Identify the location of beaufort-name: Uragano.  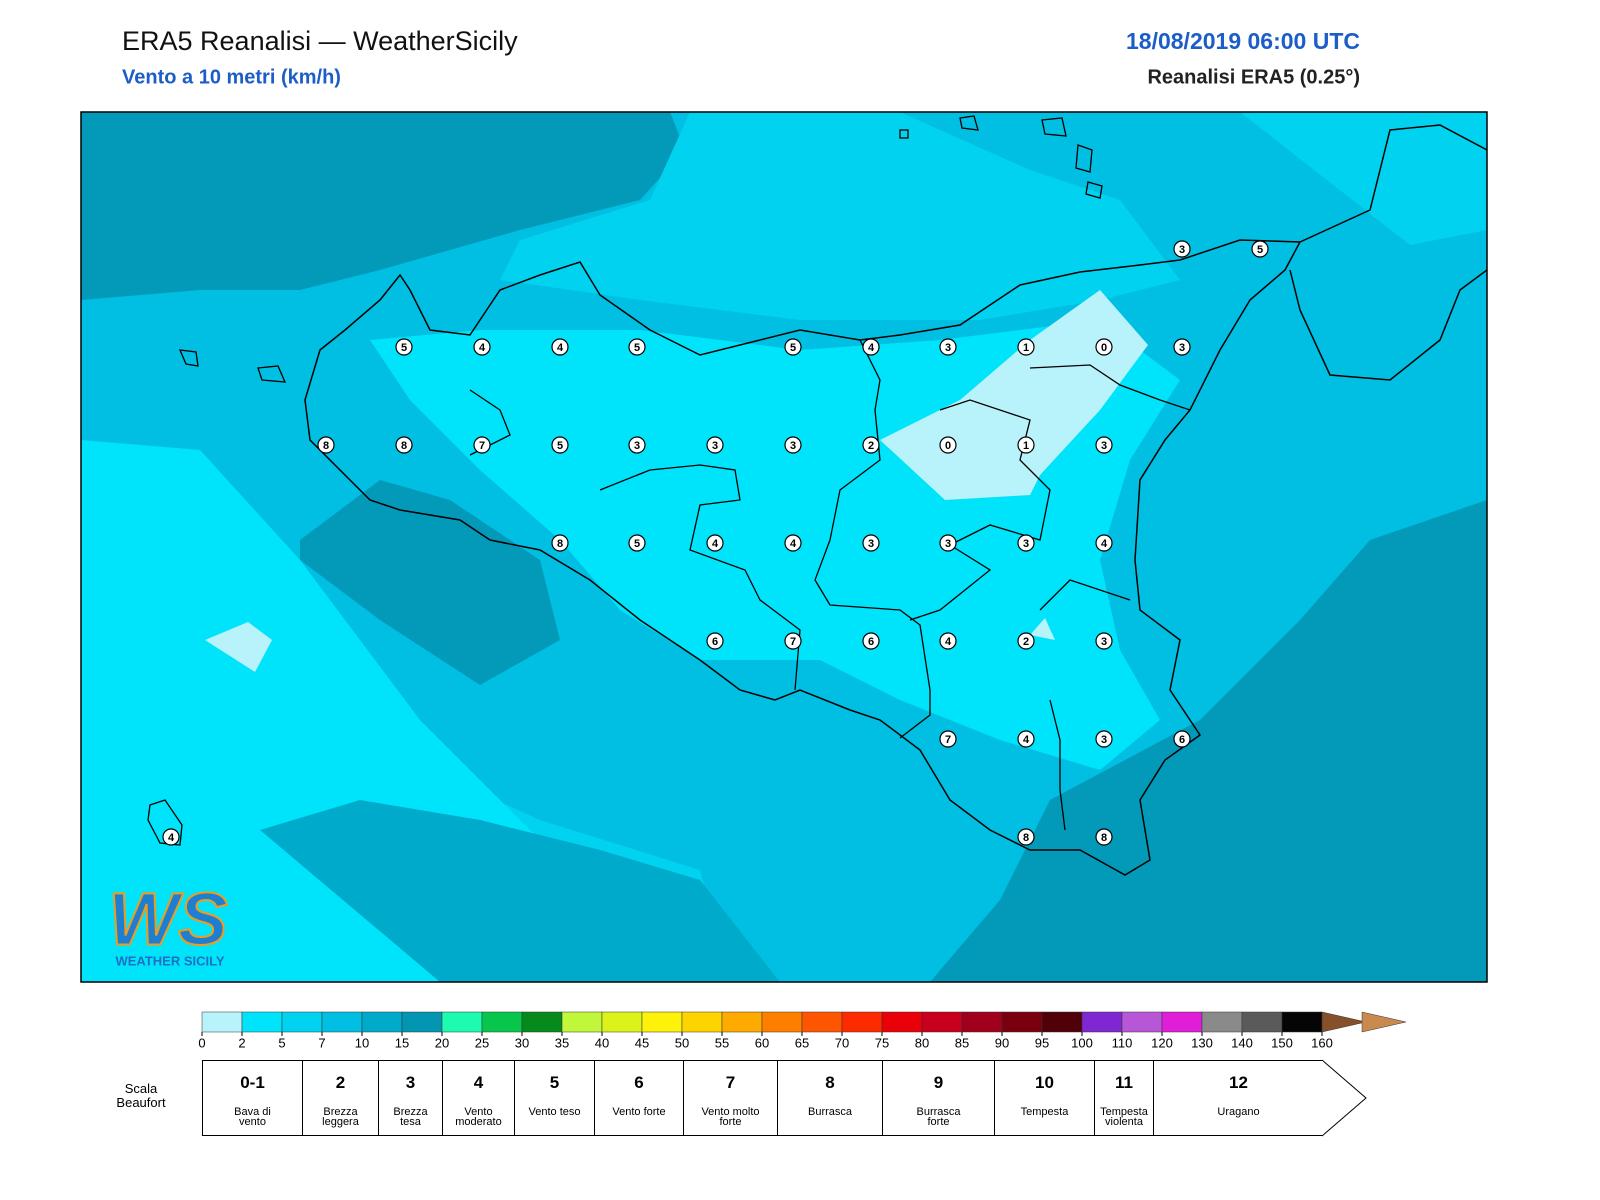
(1238, 1112).